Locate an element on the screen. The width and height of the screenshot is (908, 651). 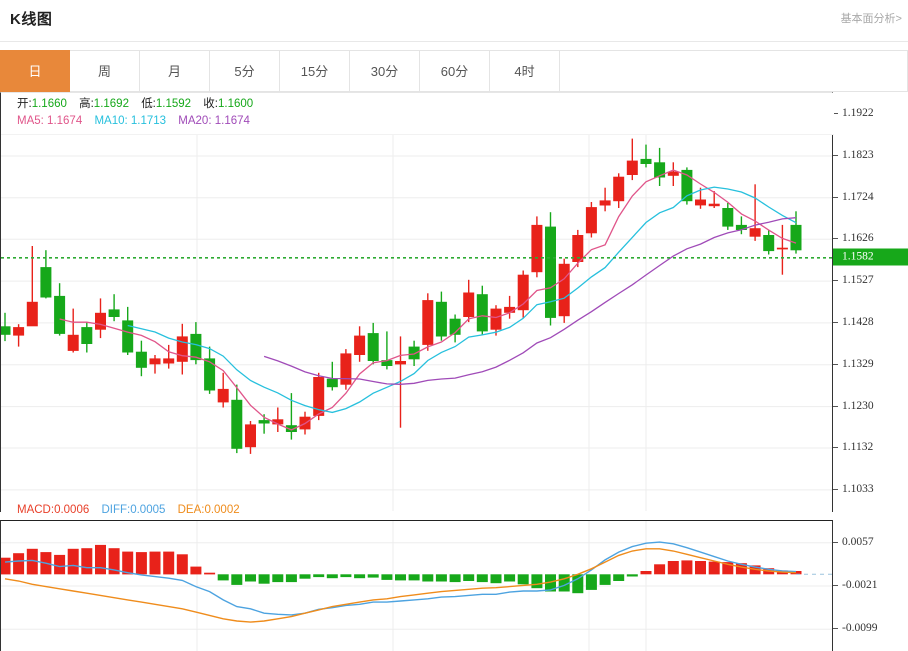
close-label: 收: is located at coordinates (210, 104).